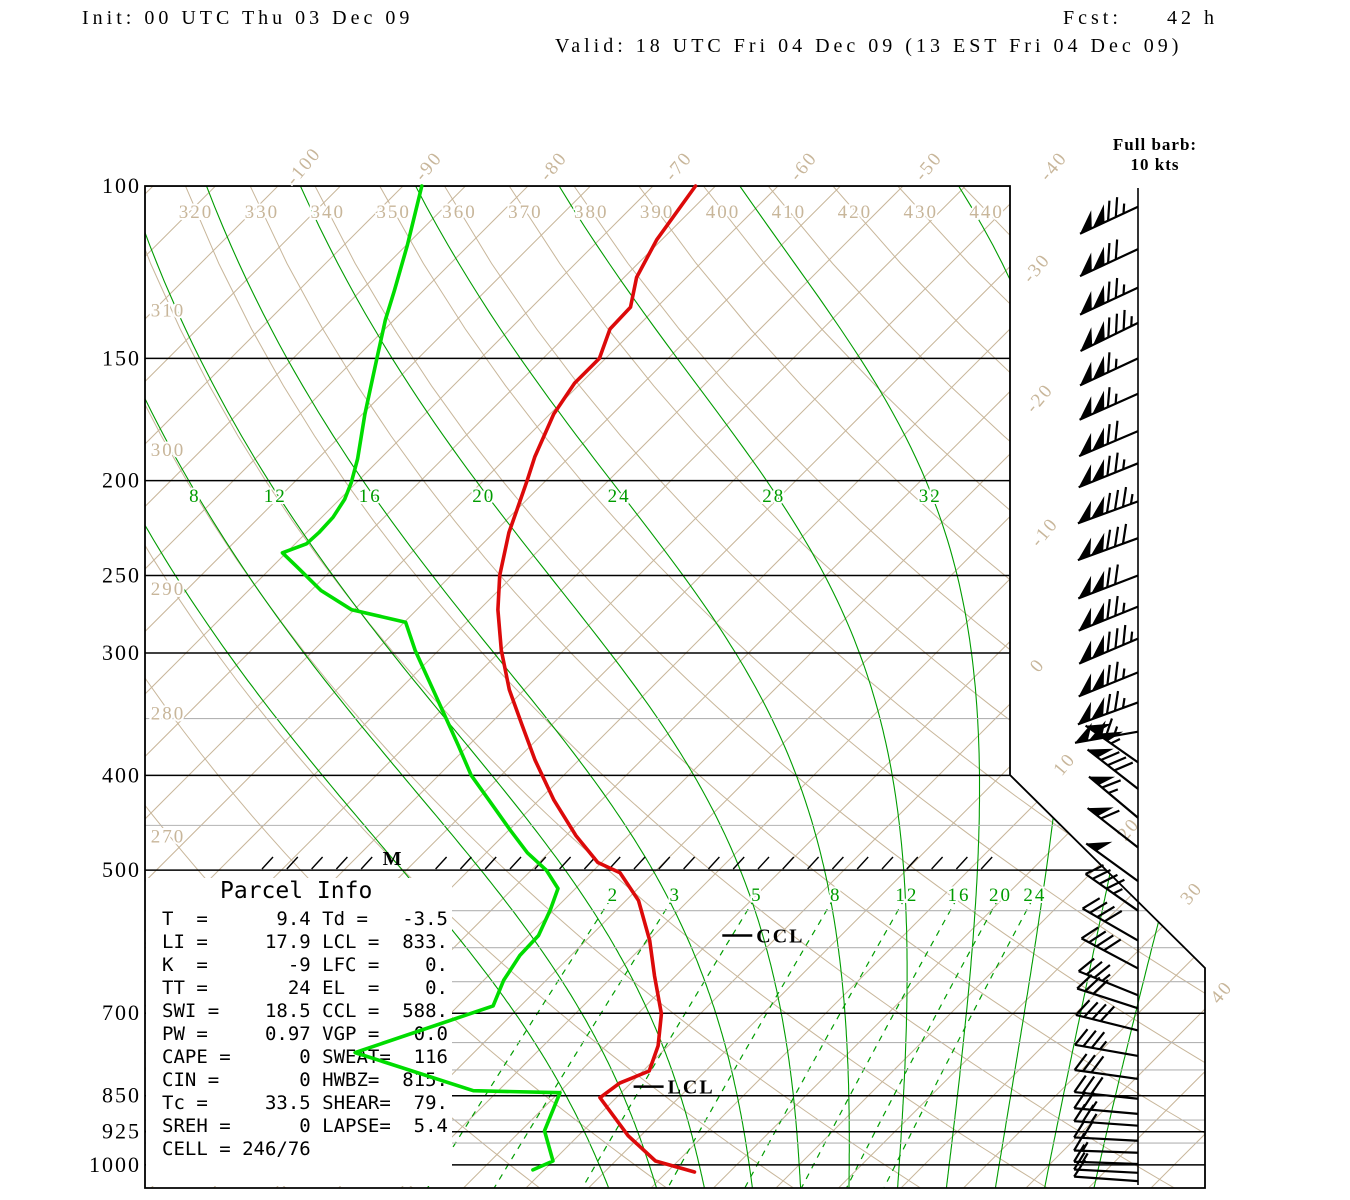 This screenshot has height=1200, width=1350. Describe the element at coordinates (370, 496) in the screenshot. I see `moist-adiabat-label: 16` at that location.